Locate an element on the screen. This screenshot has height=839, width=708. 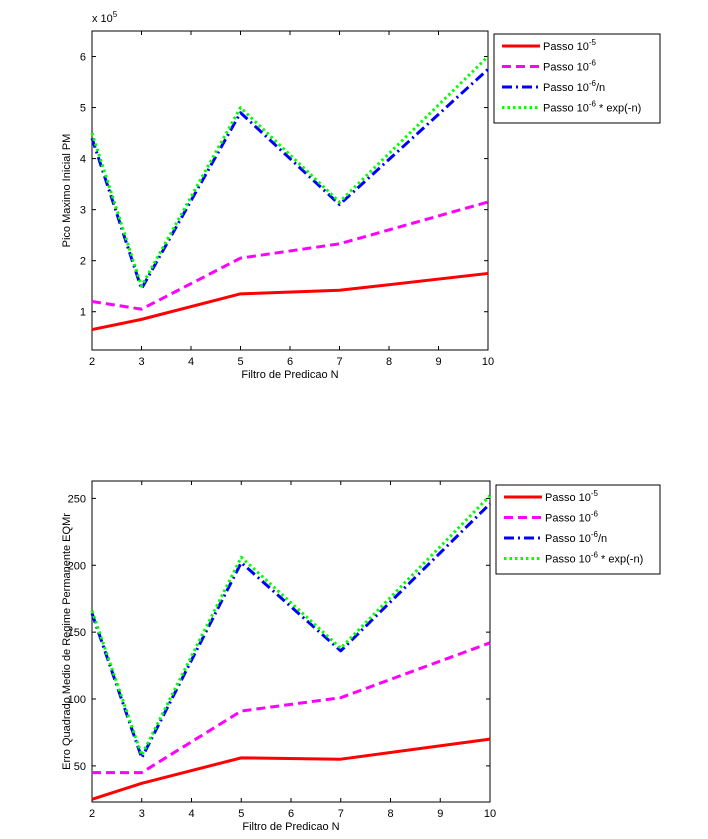
y-tick-label: 200 is located at coordinates (77, 566).